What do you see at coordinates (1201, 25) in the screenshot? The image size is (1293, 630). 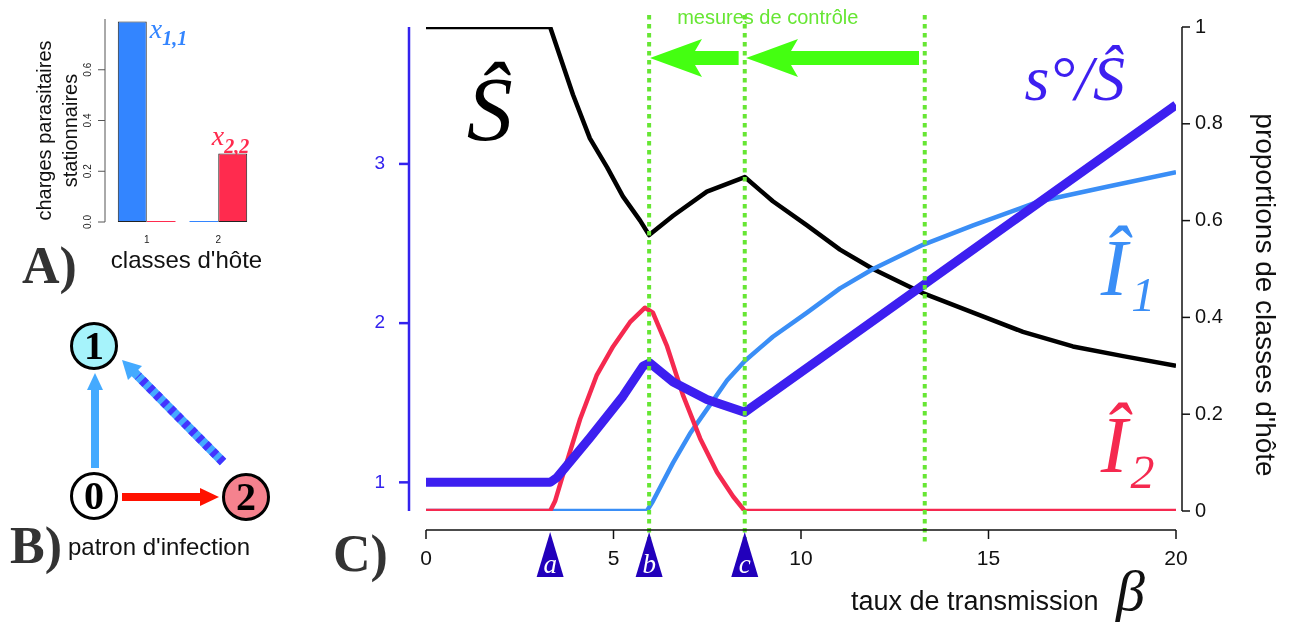 I see `y-tick-label: 1` at bounding box center [1201, 25].